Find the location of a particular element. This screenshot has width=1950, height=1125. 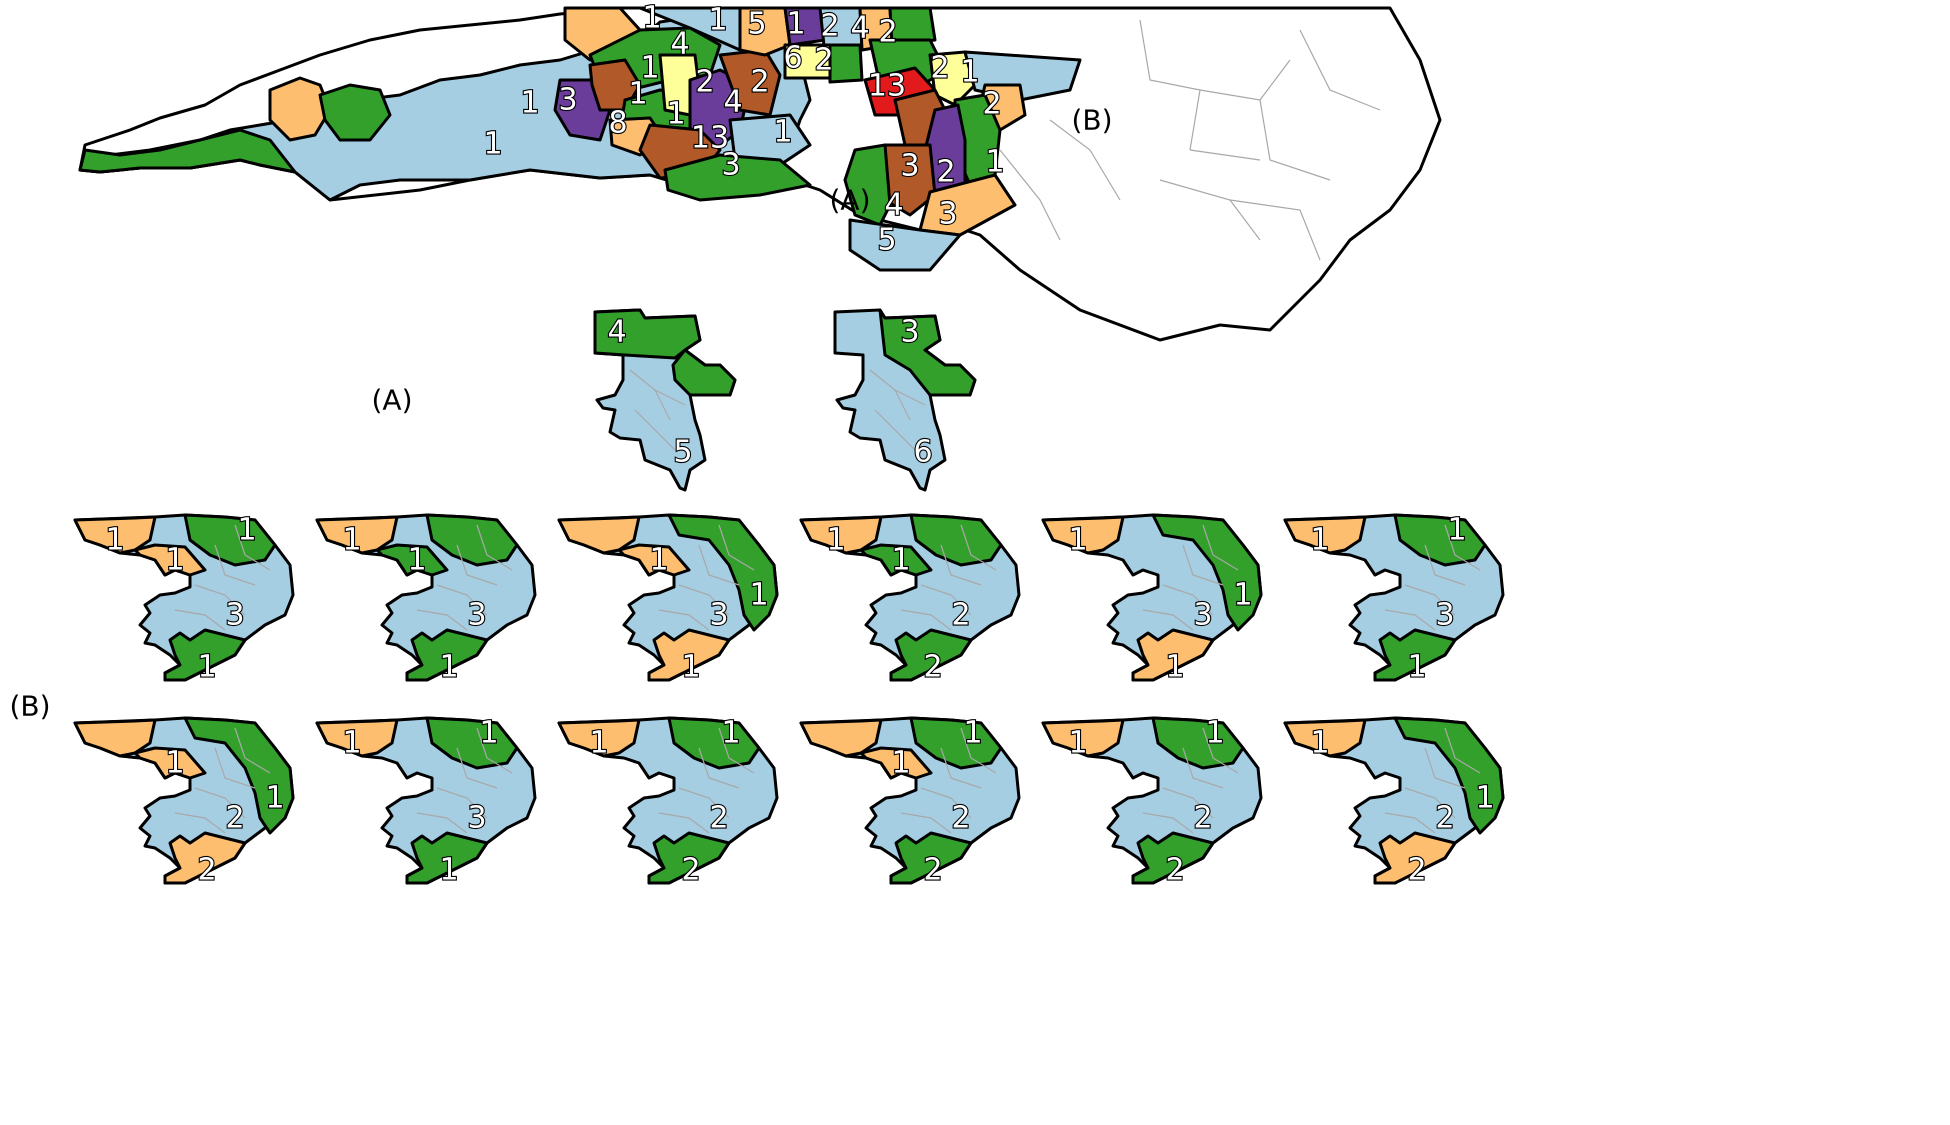

cluster-label: 13 is located at coordinates (710, 138).